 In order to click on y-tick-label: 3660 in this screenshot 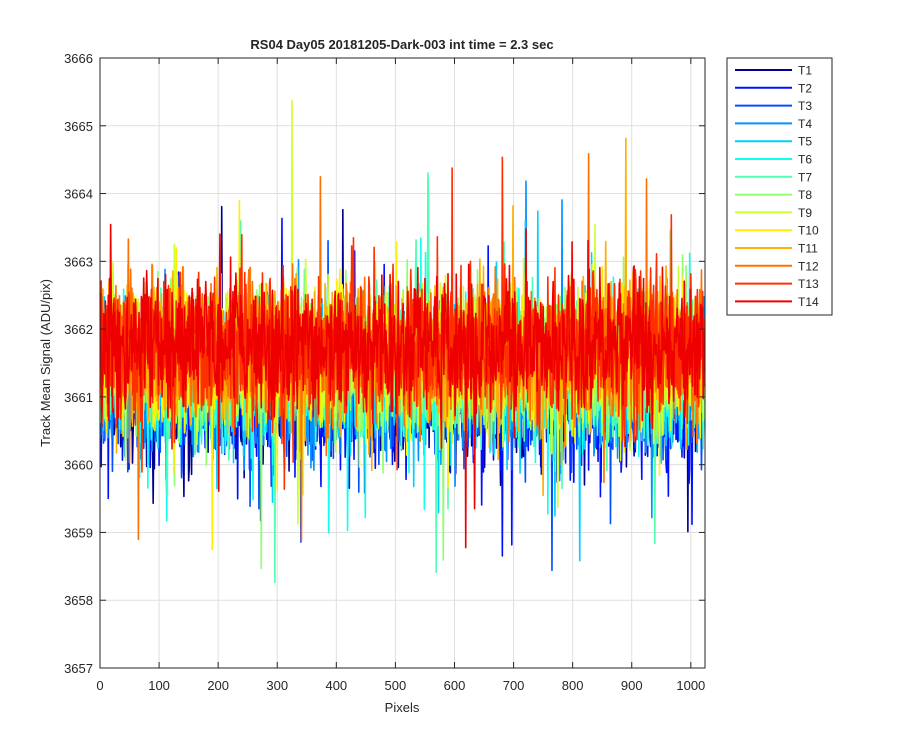, I will do `click(78, 465)`.